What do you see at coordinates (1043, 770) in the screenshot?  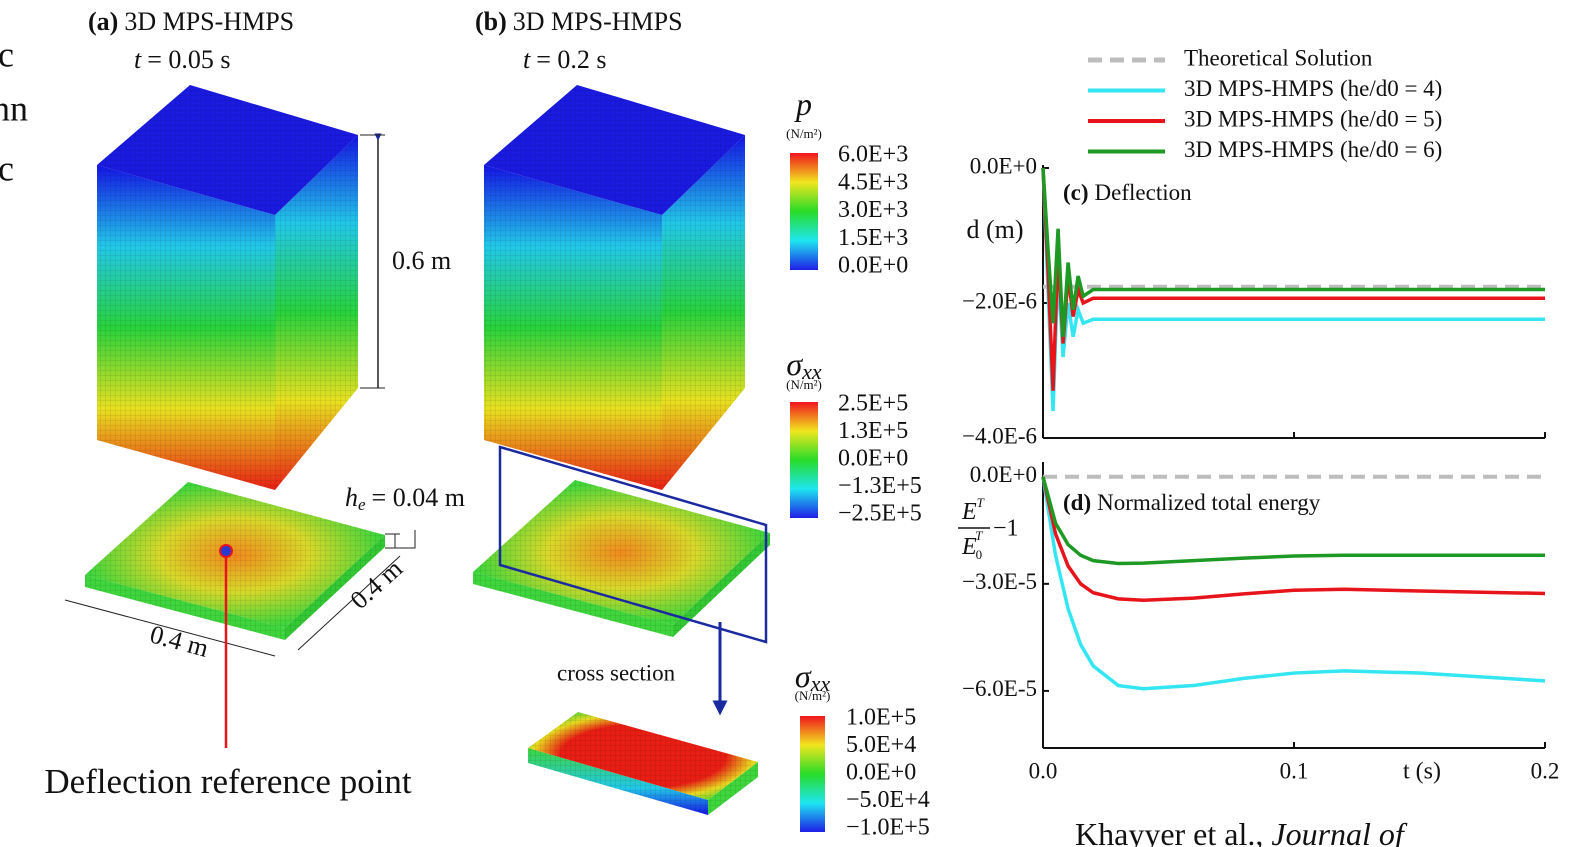 I see `x-tick-label: 0.0` at bounding box center [1043, 770].